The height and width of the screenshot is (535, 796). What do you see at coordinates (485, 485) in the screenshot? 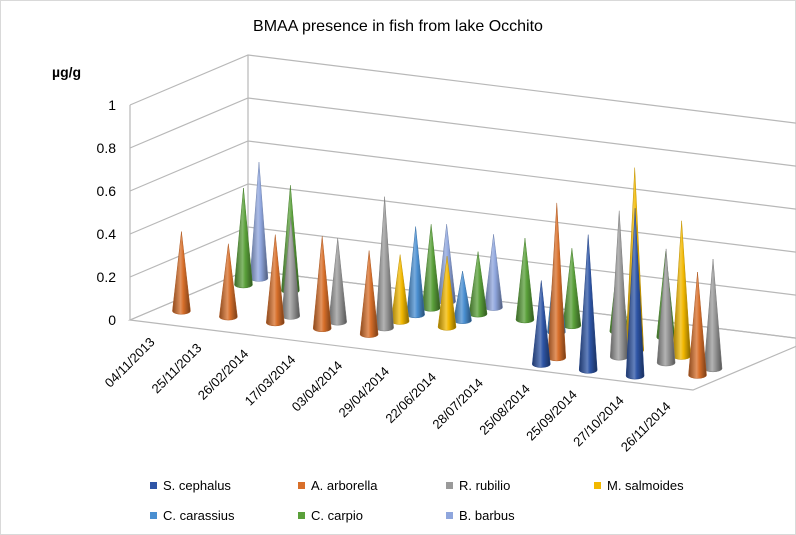
I see `legend-label: R. rubilio` at bounding box center [485, 485].